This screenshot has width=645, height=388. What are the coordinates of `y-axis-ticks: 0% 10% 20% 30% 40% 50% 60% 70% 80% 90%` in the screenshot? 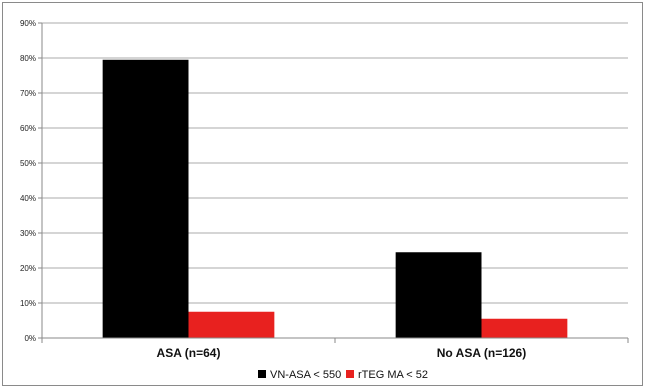 It's located at (31, 181).